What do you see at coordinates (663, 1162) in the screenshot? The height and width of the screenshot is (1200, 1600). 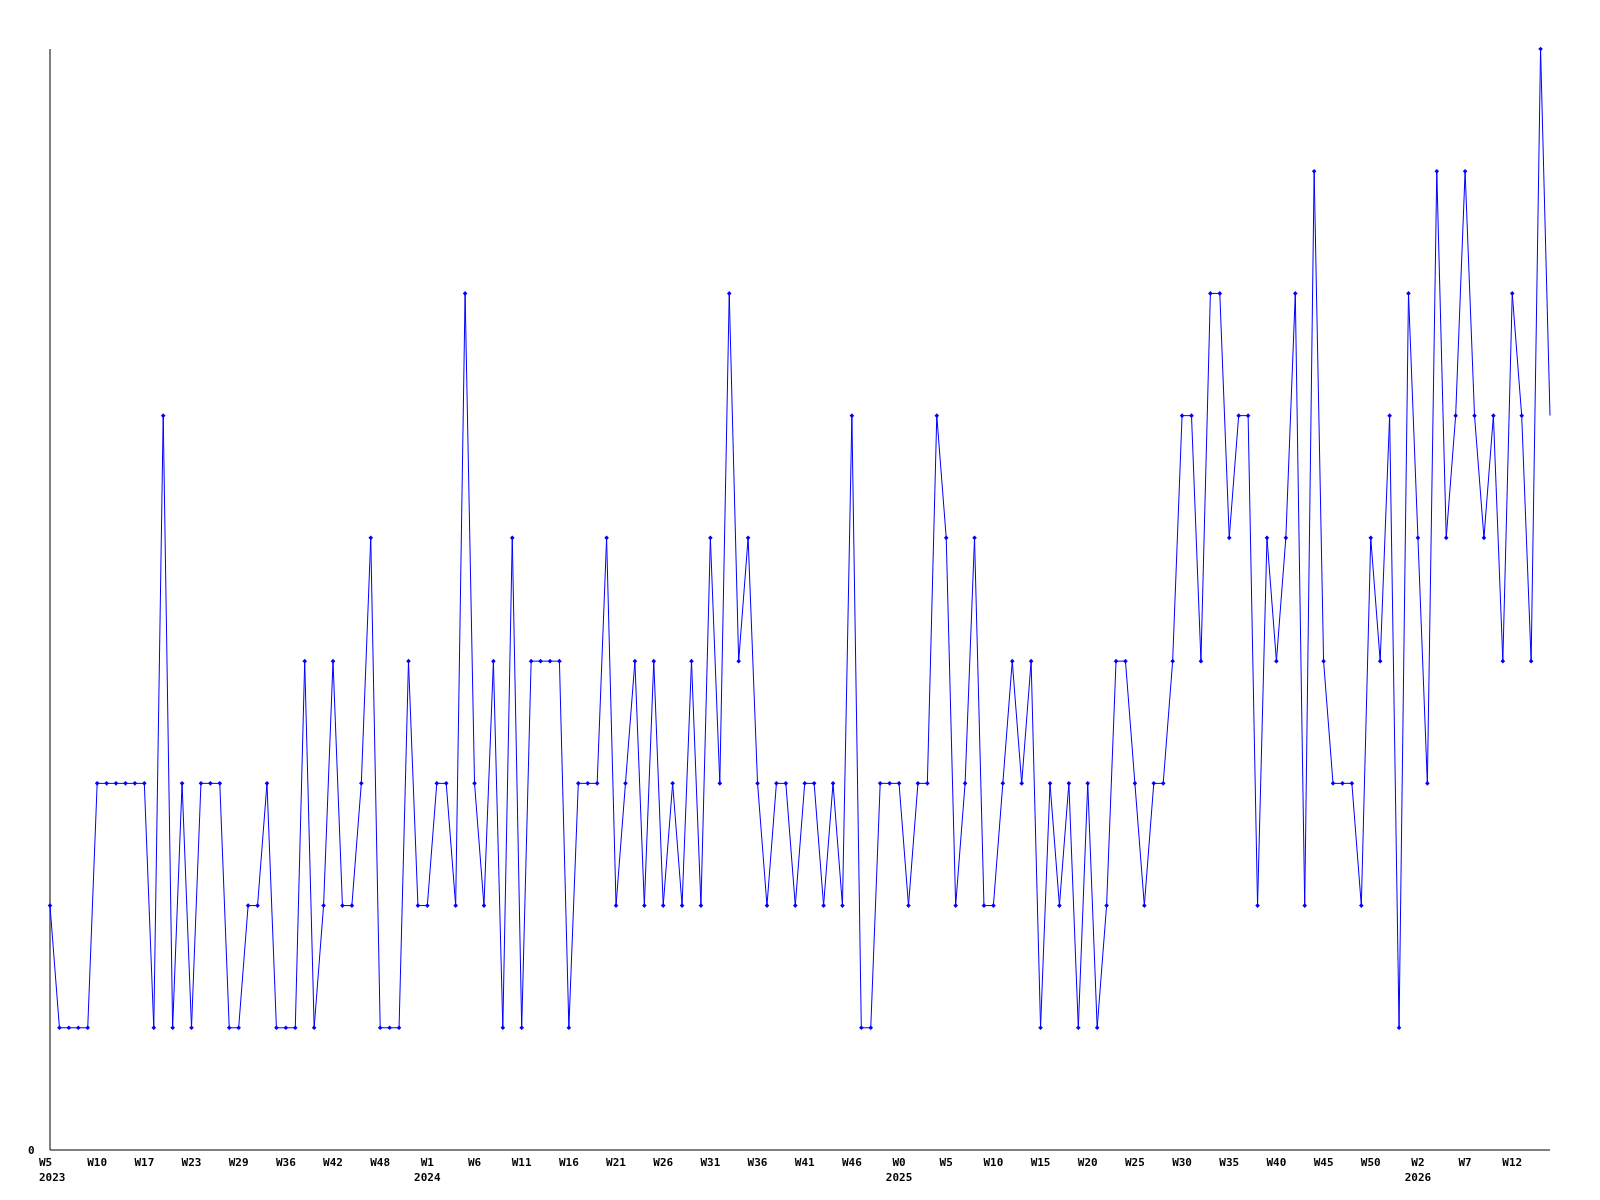 I see `x-tick-label: W26` at bounding box center [663, 1162].